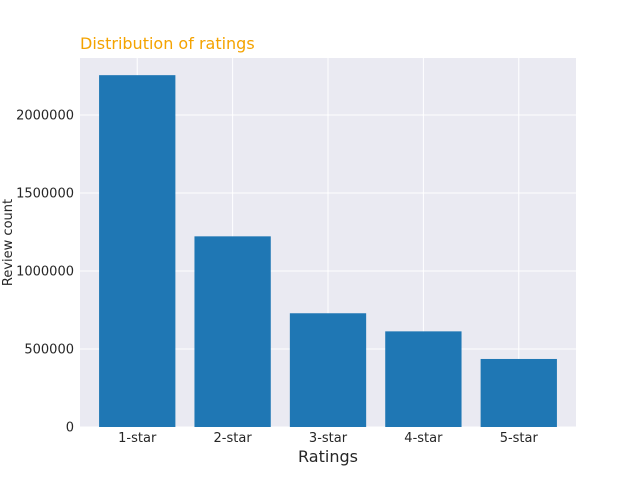 The width and height of the screenshot is (640, 480). I want to click on x-tick-label: 1-star, so click(137, 438).